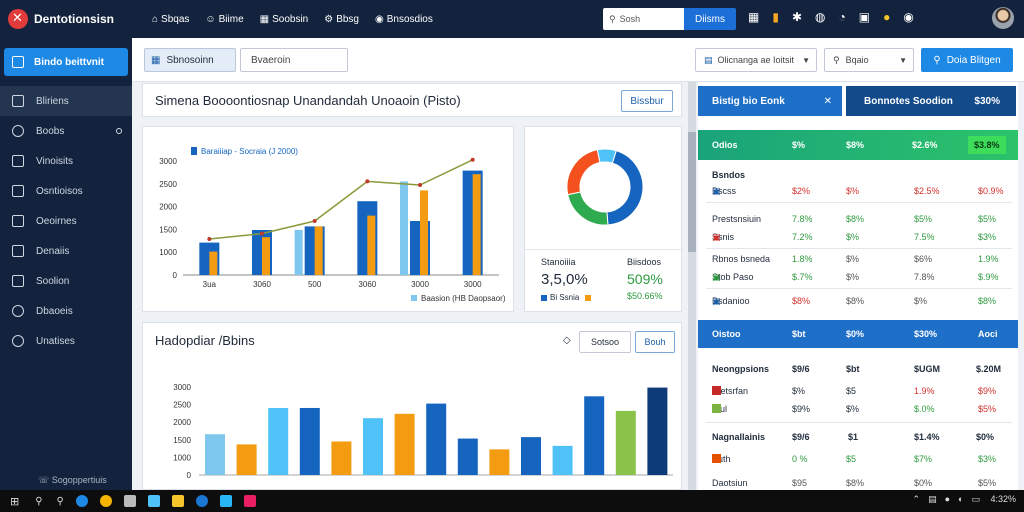  Describe the element at coordinates (605, 342) in the screenshot. I see `bottom-chart-button-1: Sotsoo` at that location.